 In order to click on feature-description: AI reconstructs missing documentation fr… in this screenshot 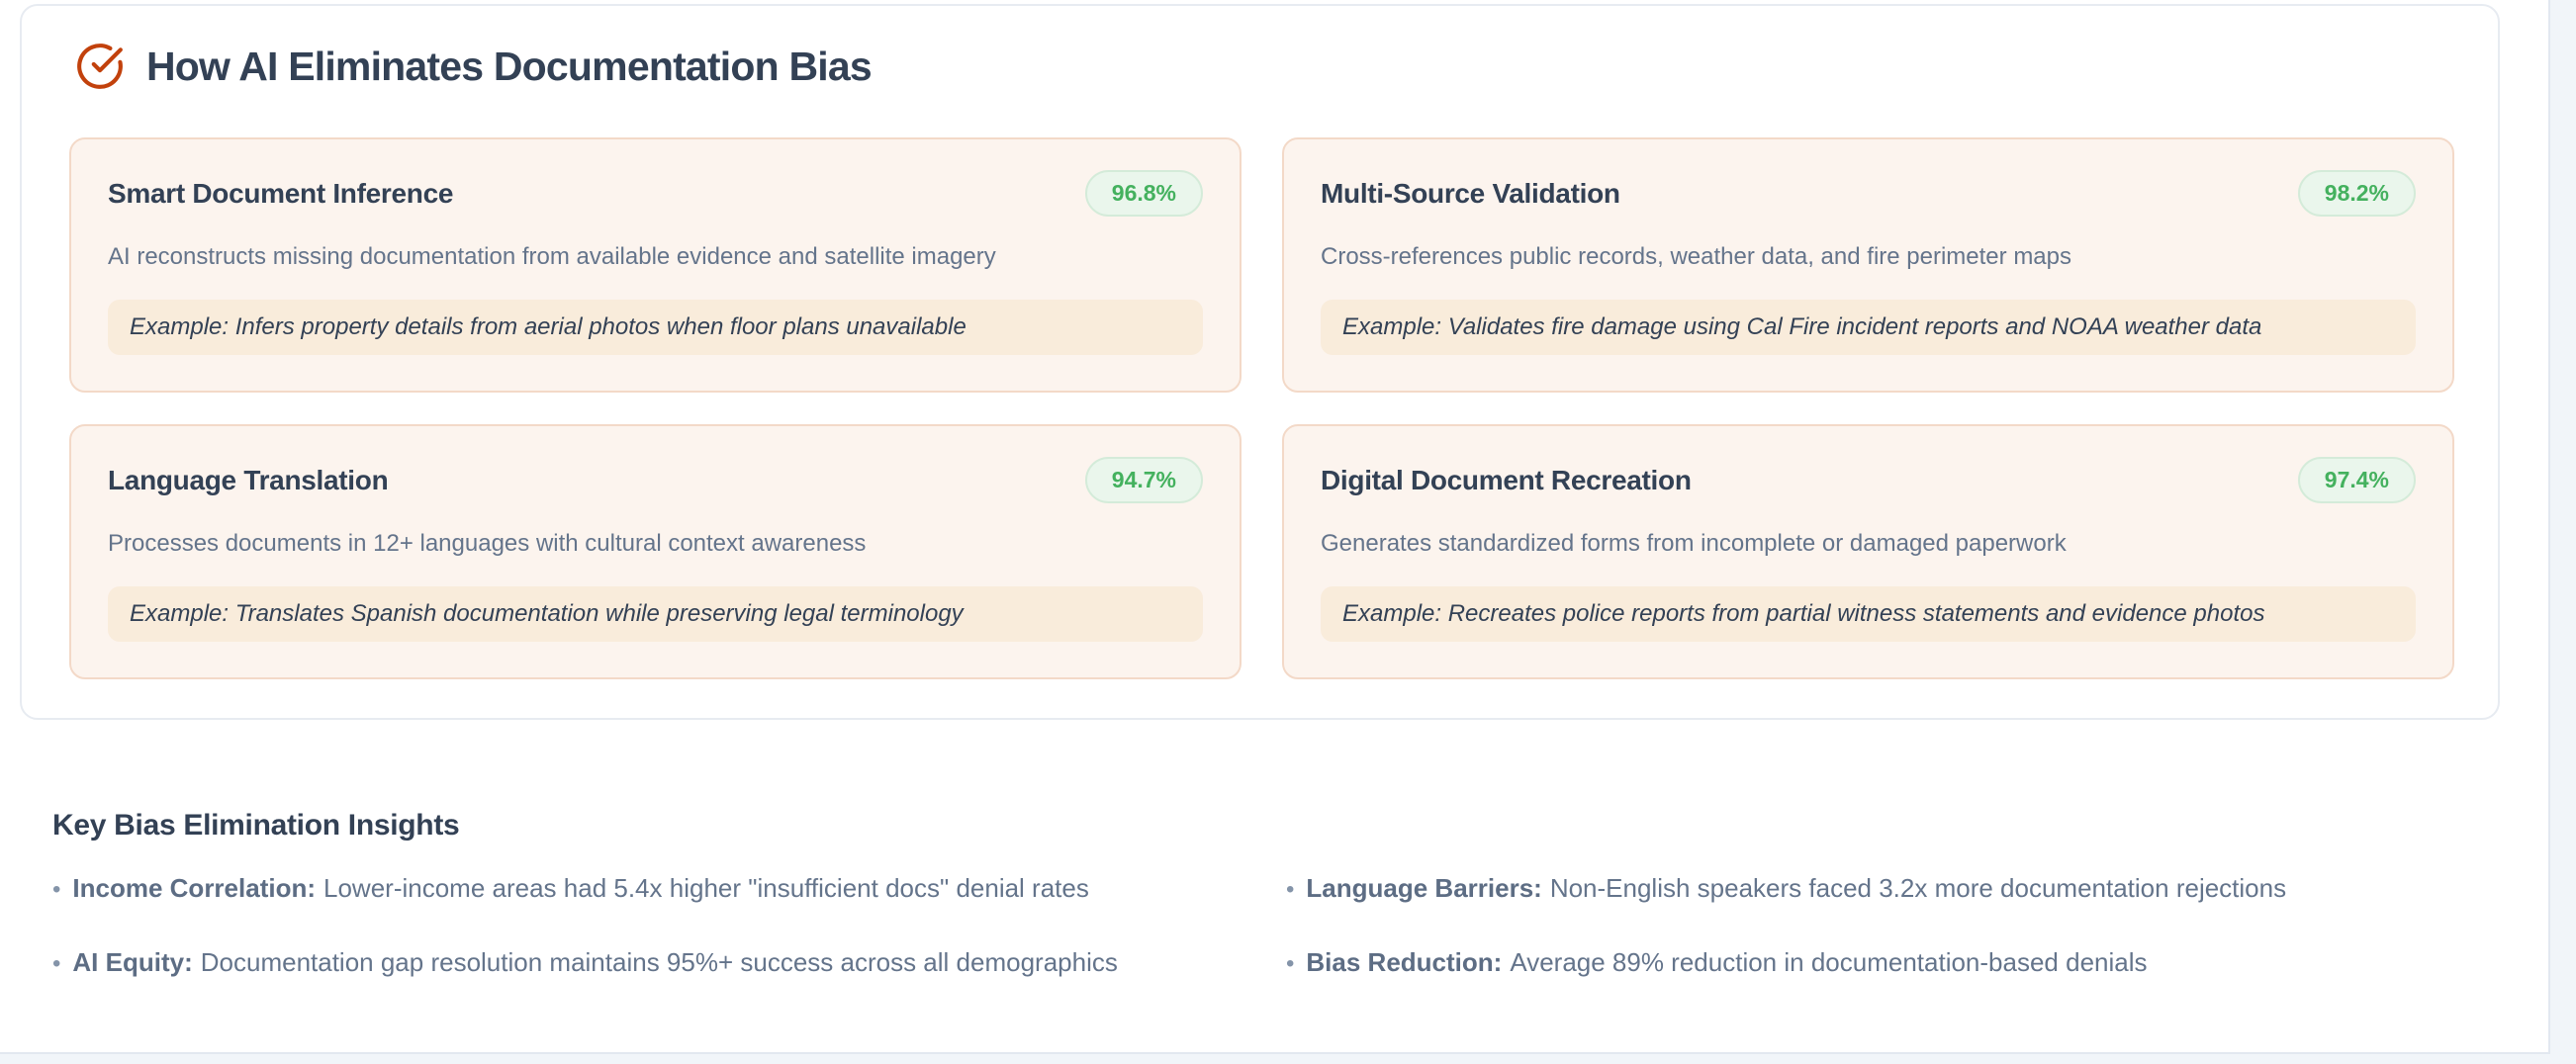, I will do `click(552, 256)`.